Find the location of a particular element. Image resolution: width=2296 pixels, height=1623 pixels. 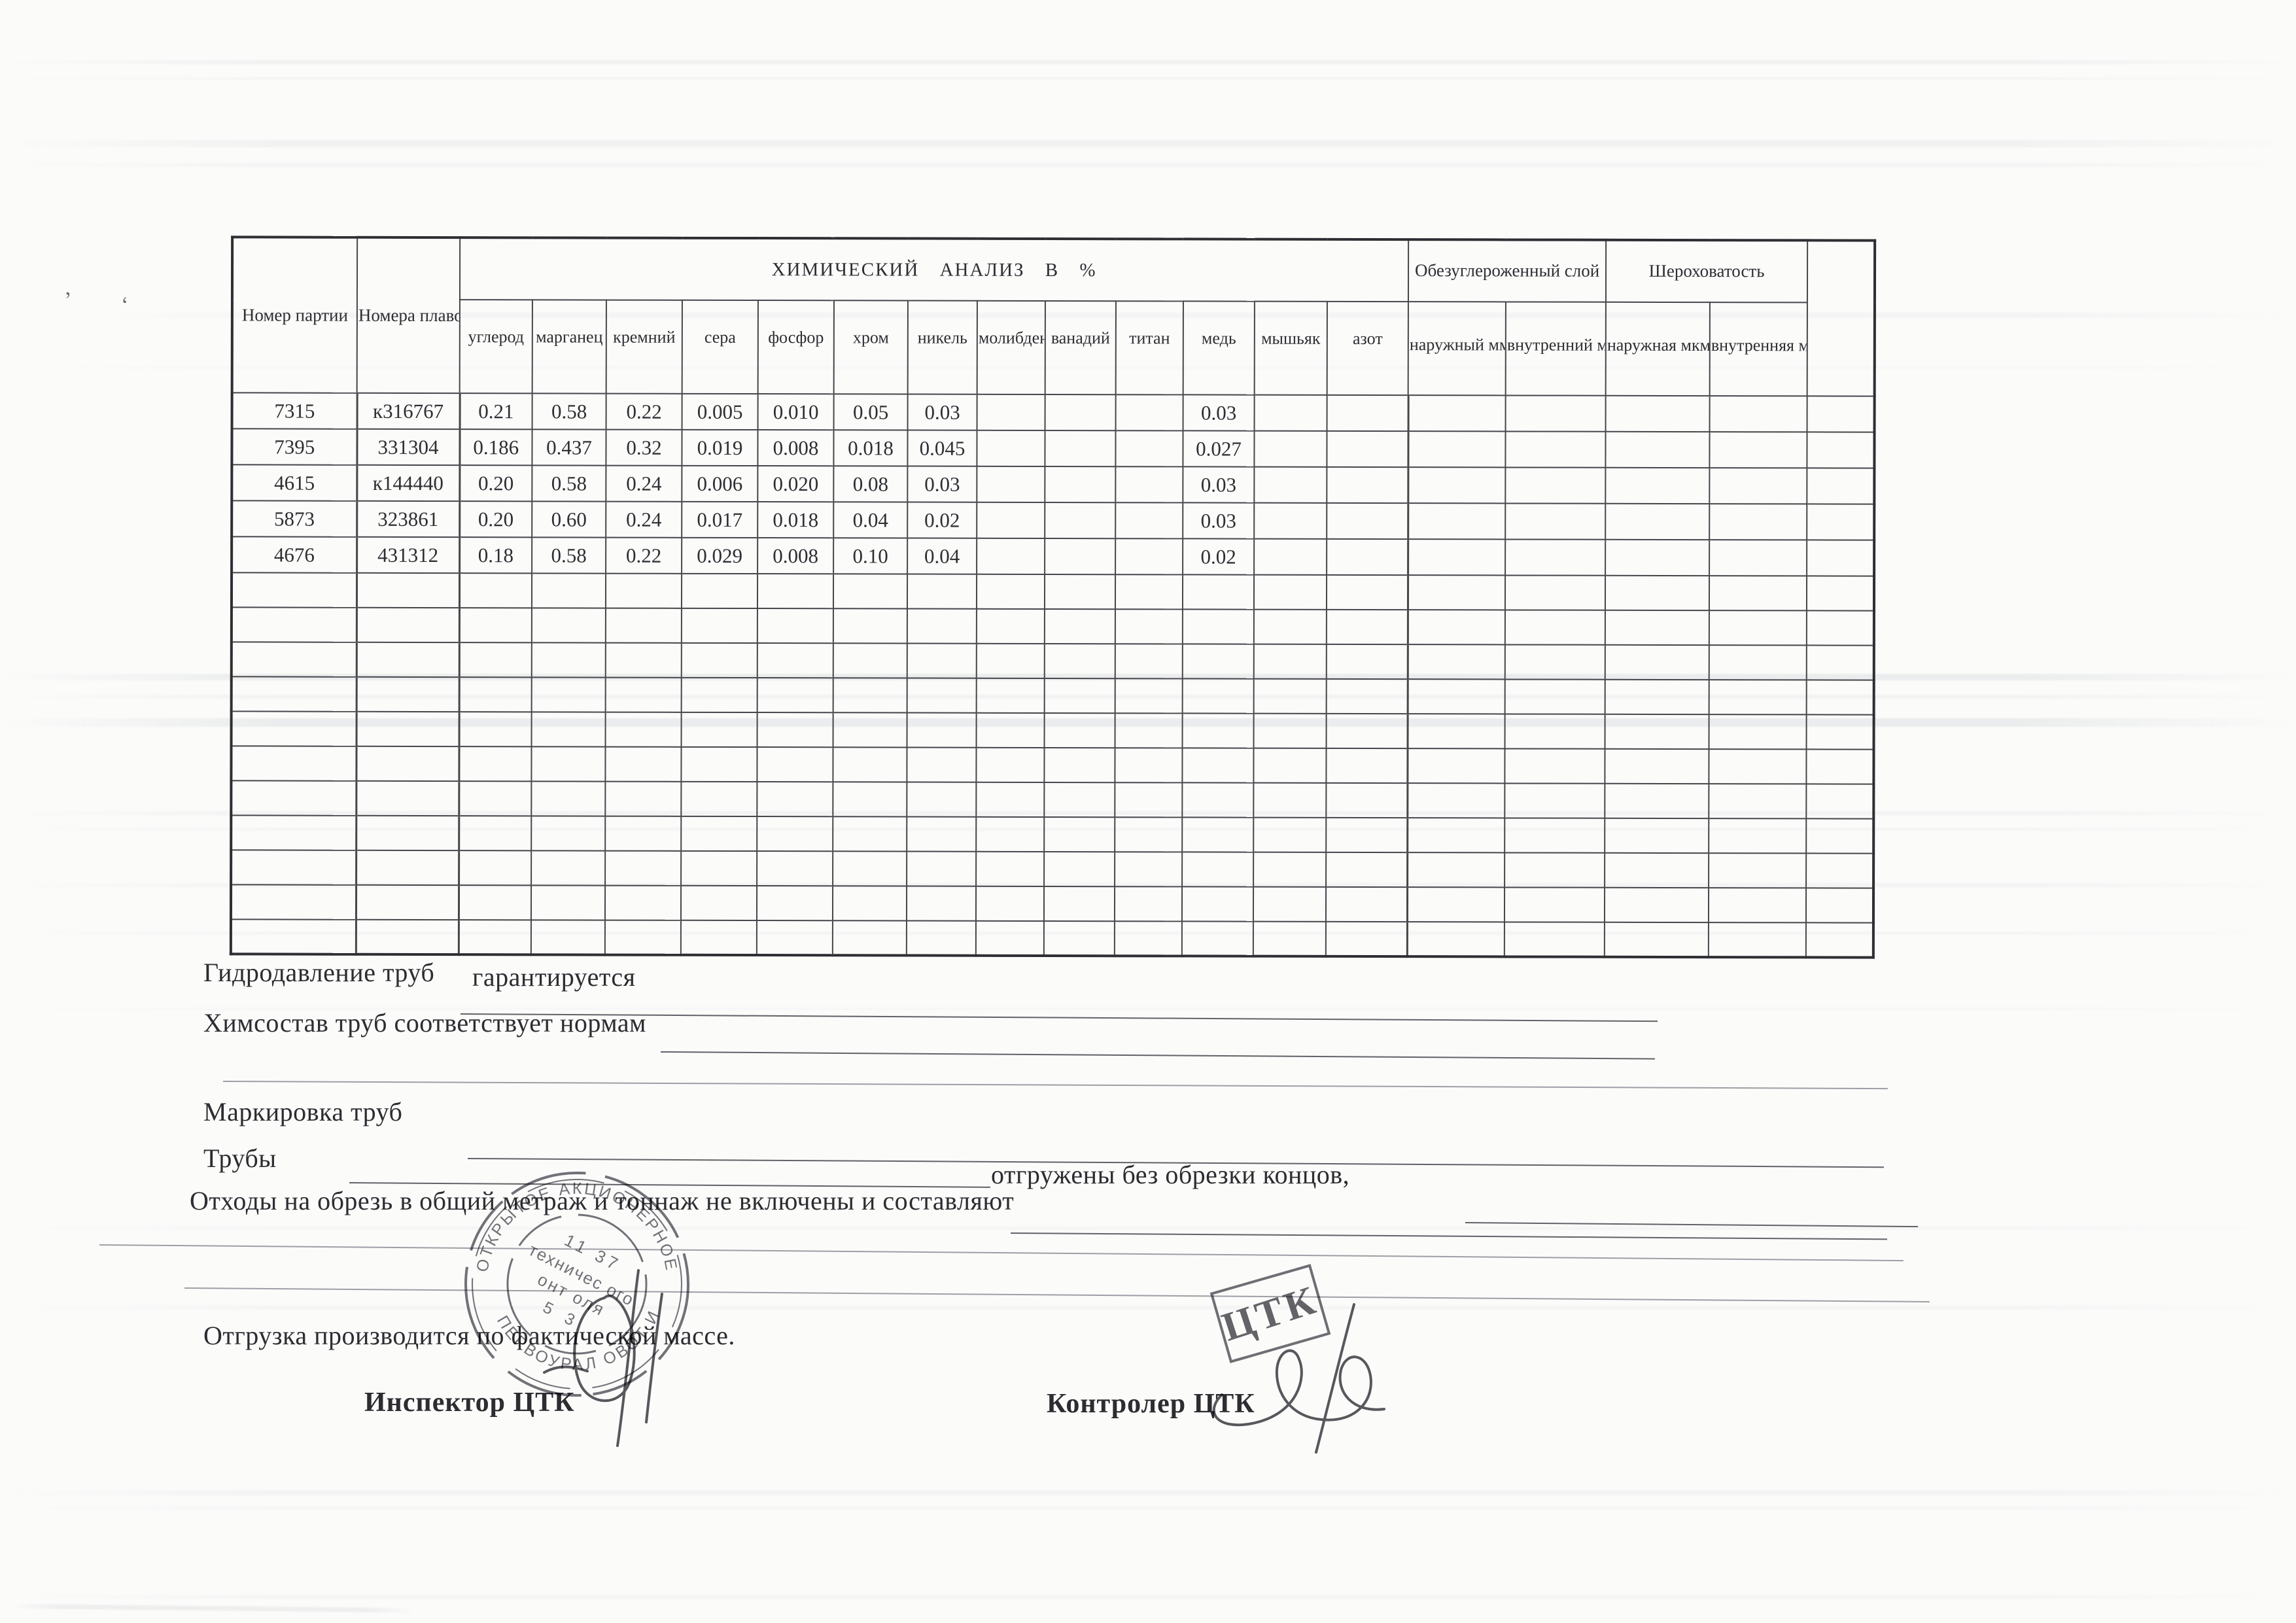

table-cell: 0.437 is located at coordinates (569, 447).